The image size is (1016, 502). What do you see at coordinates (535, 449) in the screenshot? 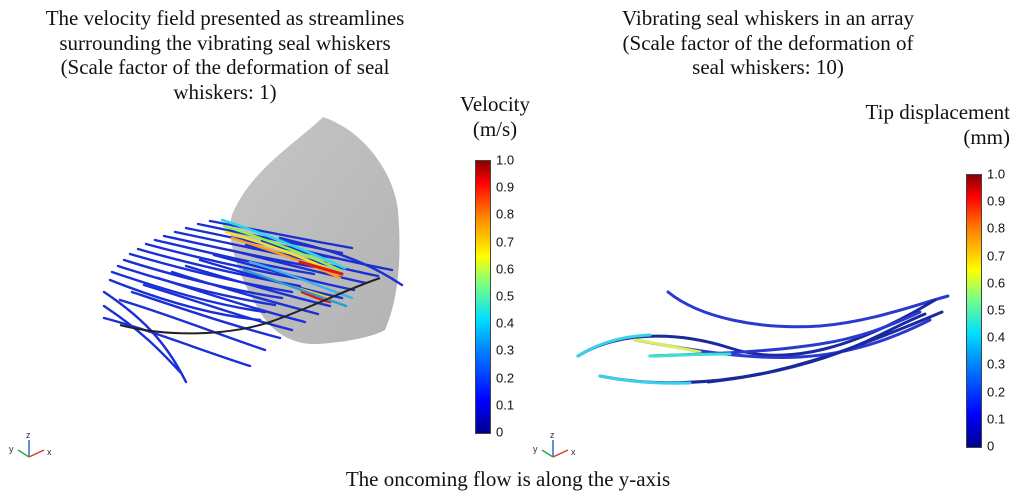
I see `right-axis-y: y` at bounding box center [535, 449].